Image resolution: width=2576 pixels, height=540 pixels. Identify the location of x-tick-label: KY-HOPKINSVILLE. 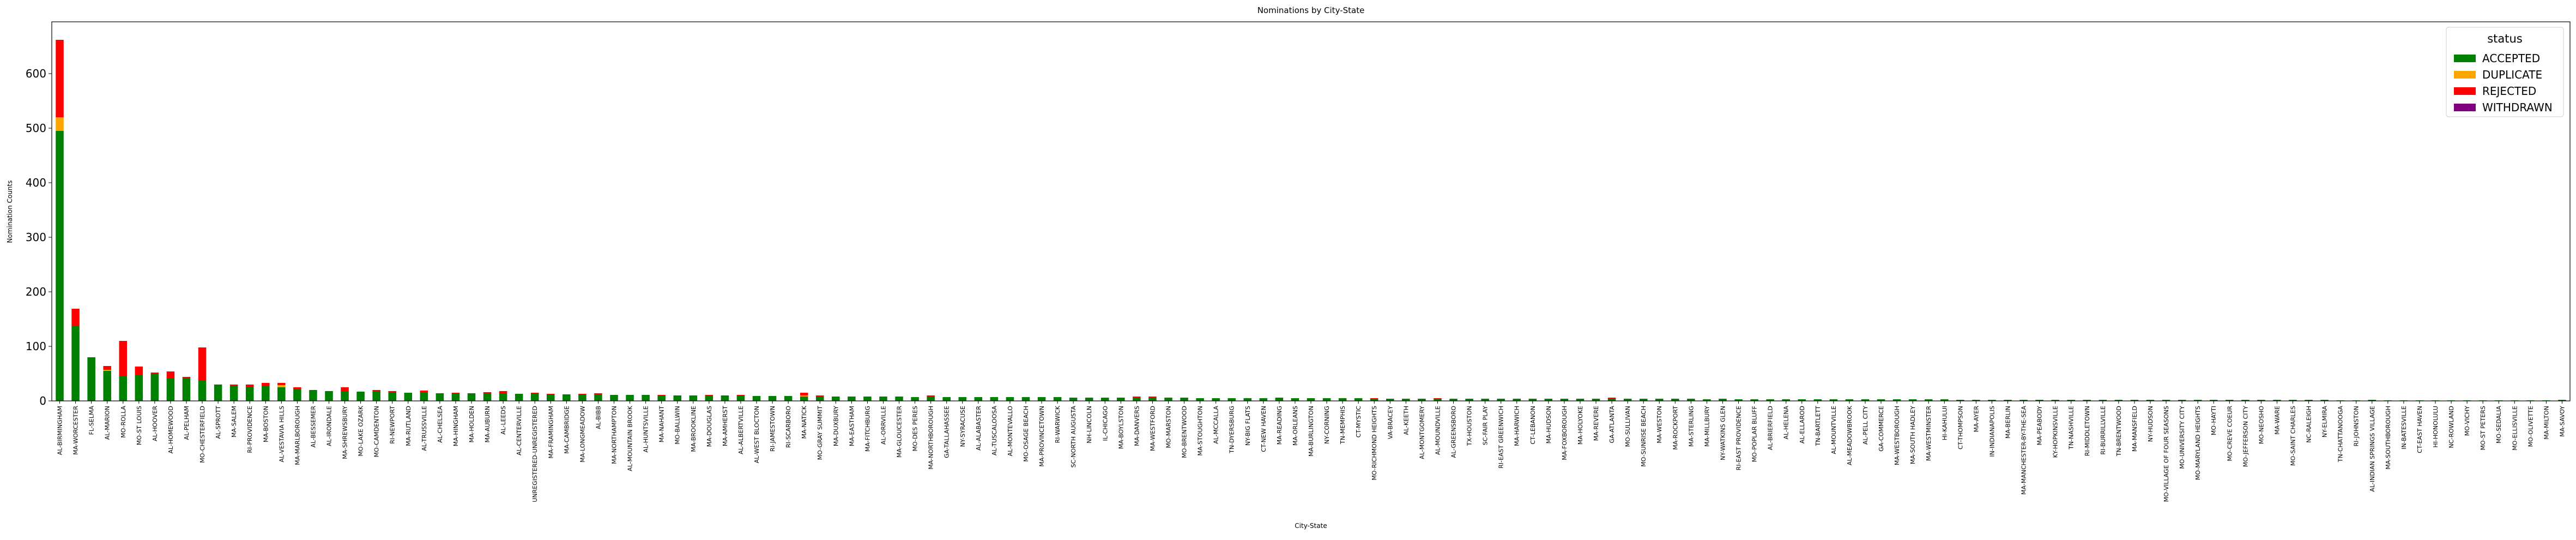
(2055, 432).